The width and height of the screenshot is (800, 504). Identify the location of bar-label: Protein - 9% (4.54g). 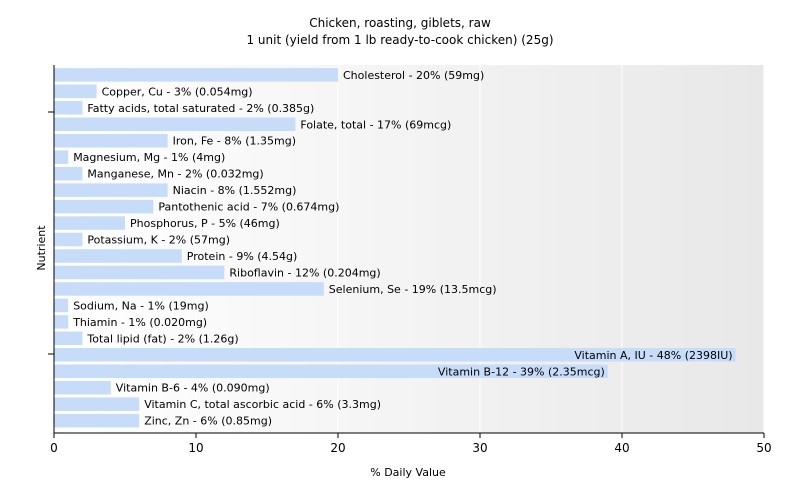
(242, 256).